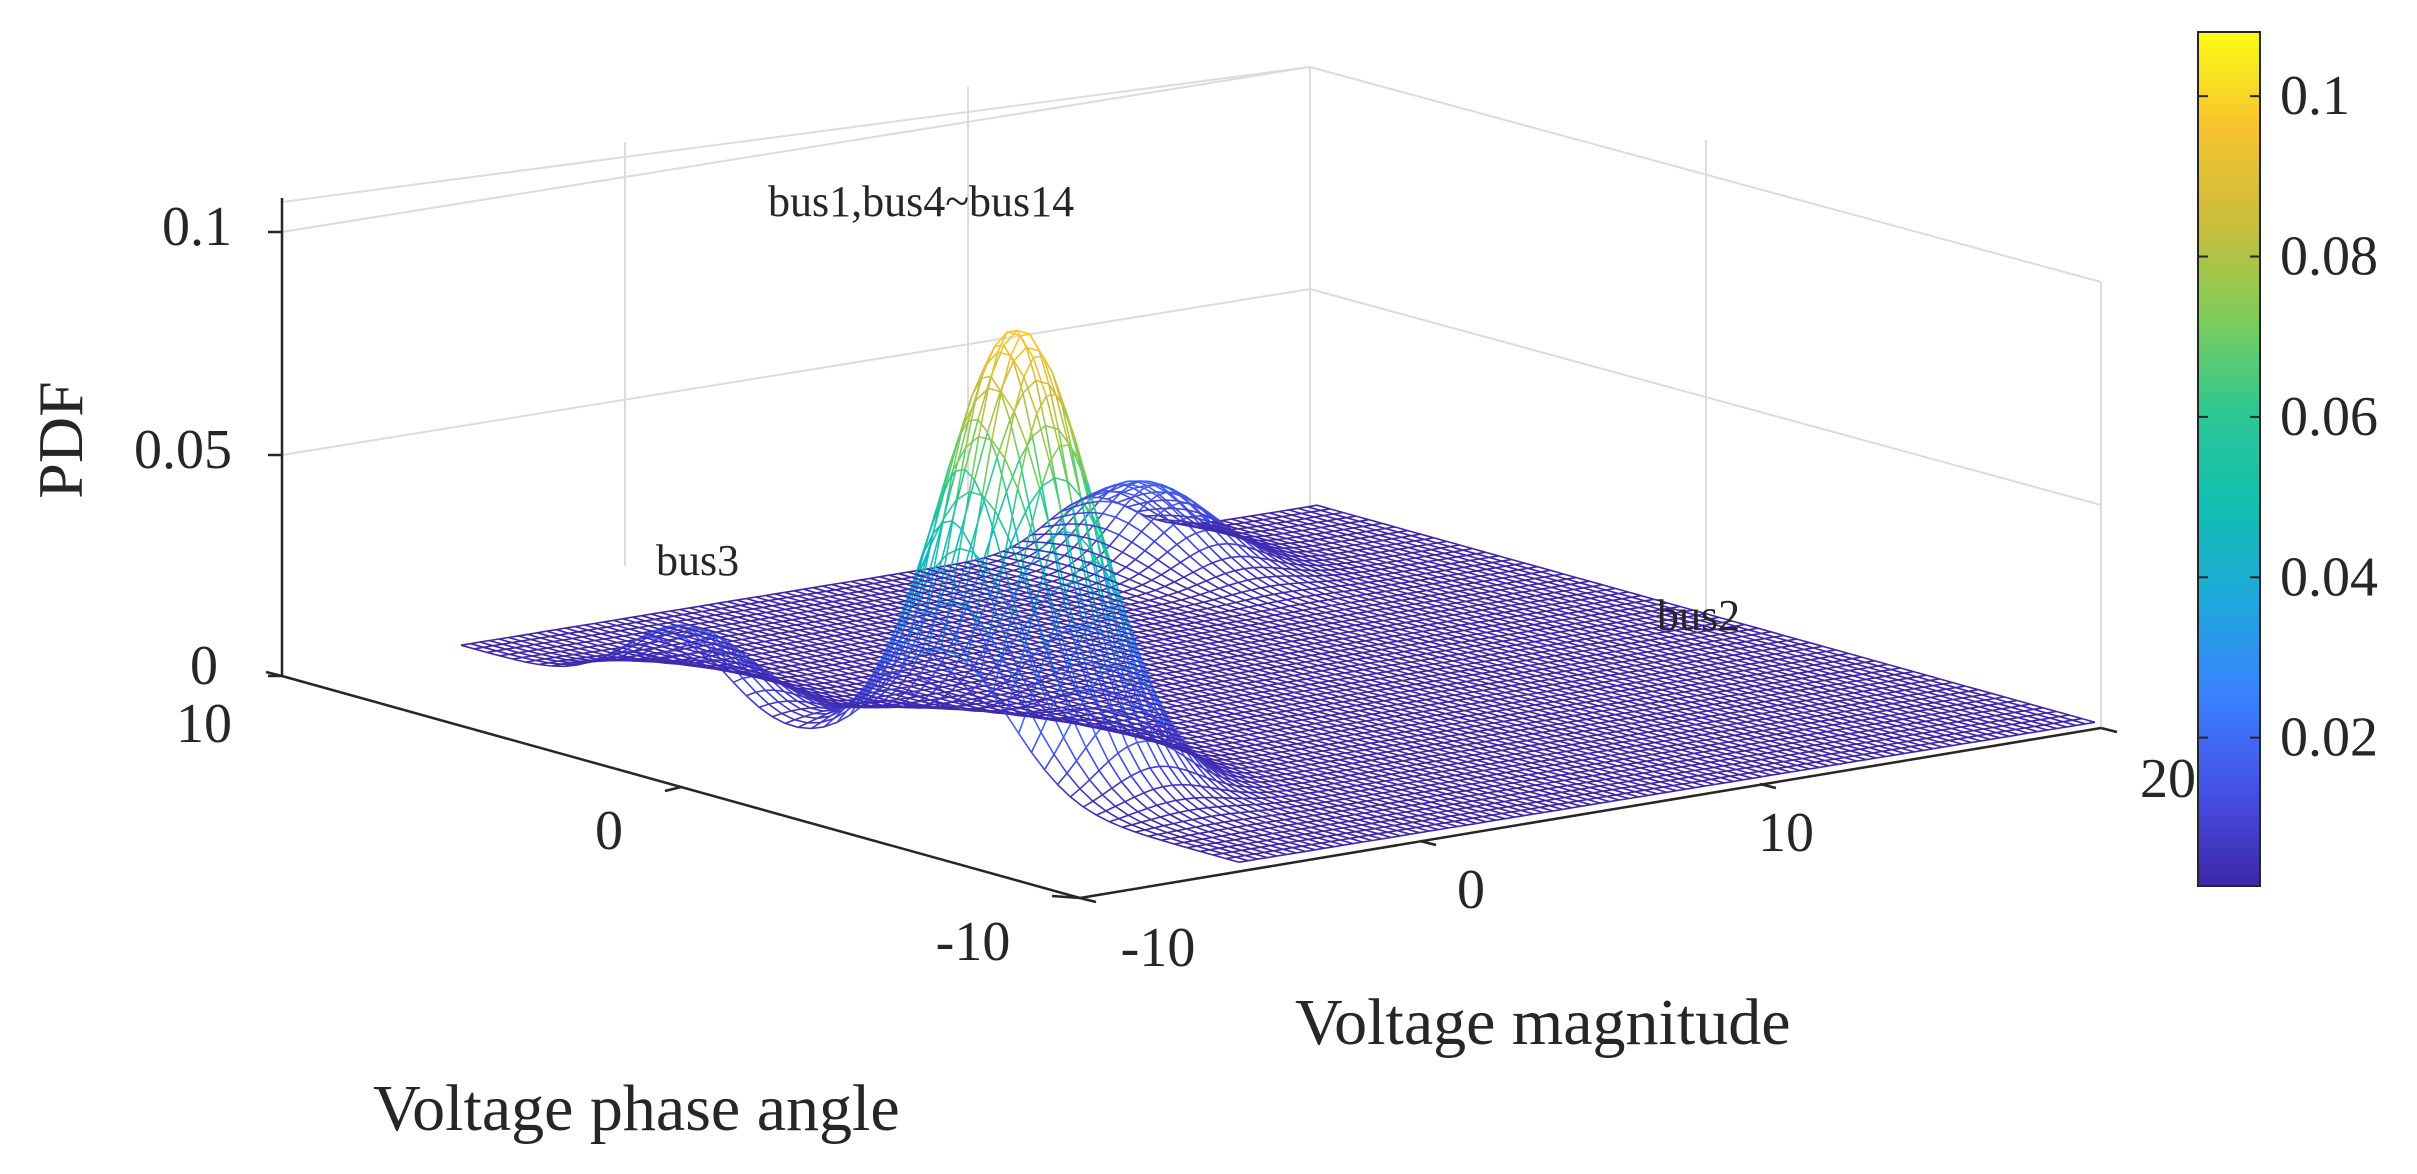 The height and width of the screenshot is (1174, 2417). Describe the element at coordinates (2168, 779) in the screenshot. I see `x-tick-20-label: 20` at that location.